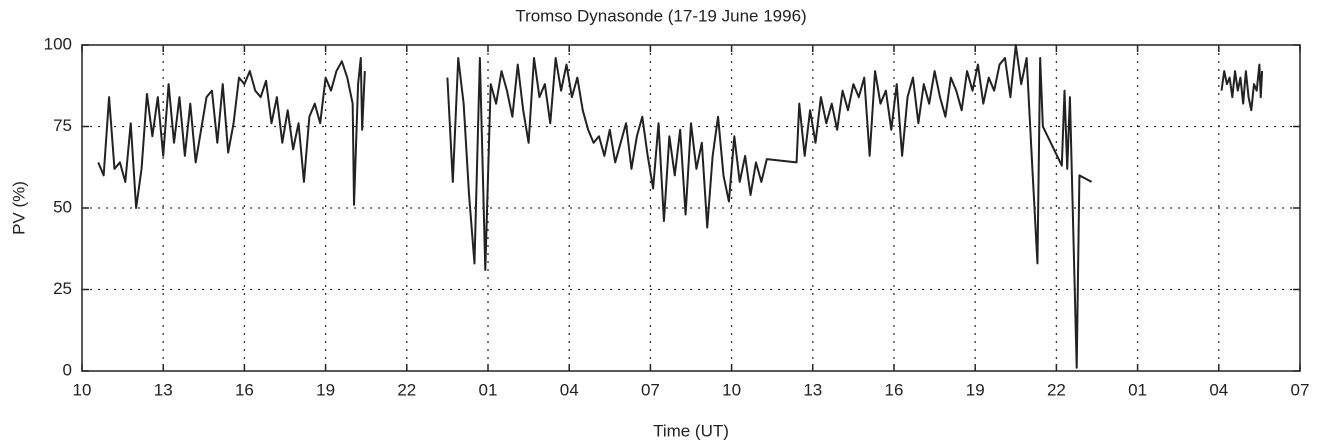 The height and width of the screenshot is (446, 1324). Describe the element at coordinates (62, 288) in the screenshot. I see `y-tick-label: 25` at that location.